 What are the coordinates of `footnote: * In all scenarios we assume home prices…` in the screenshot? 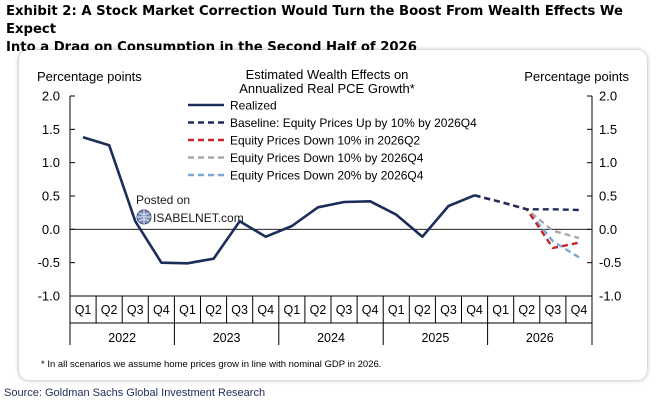 It's located at (211, 364).